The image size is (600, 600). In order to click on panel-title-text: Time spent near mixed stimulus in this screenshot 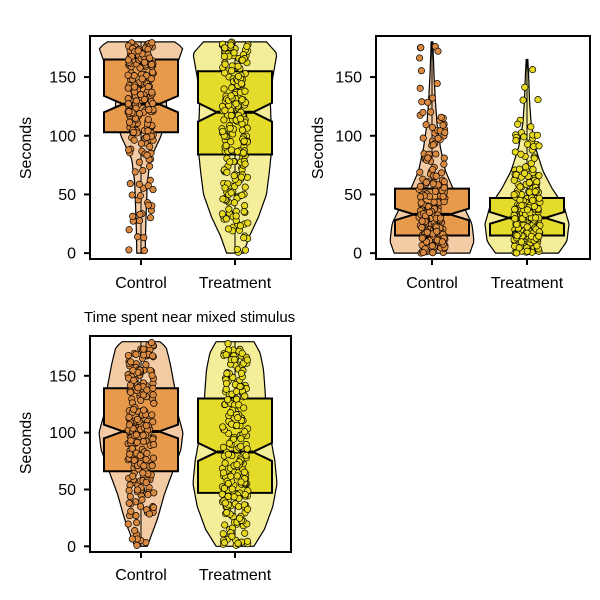, I will do `click(189, 317)`.